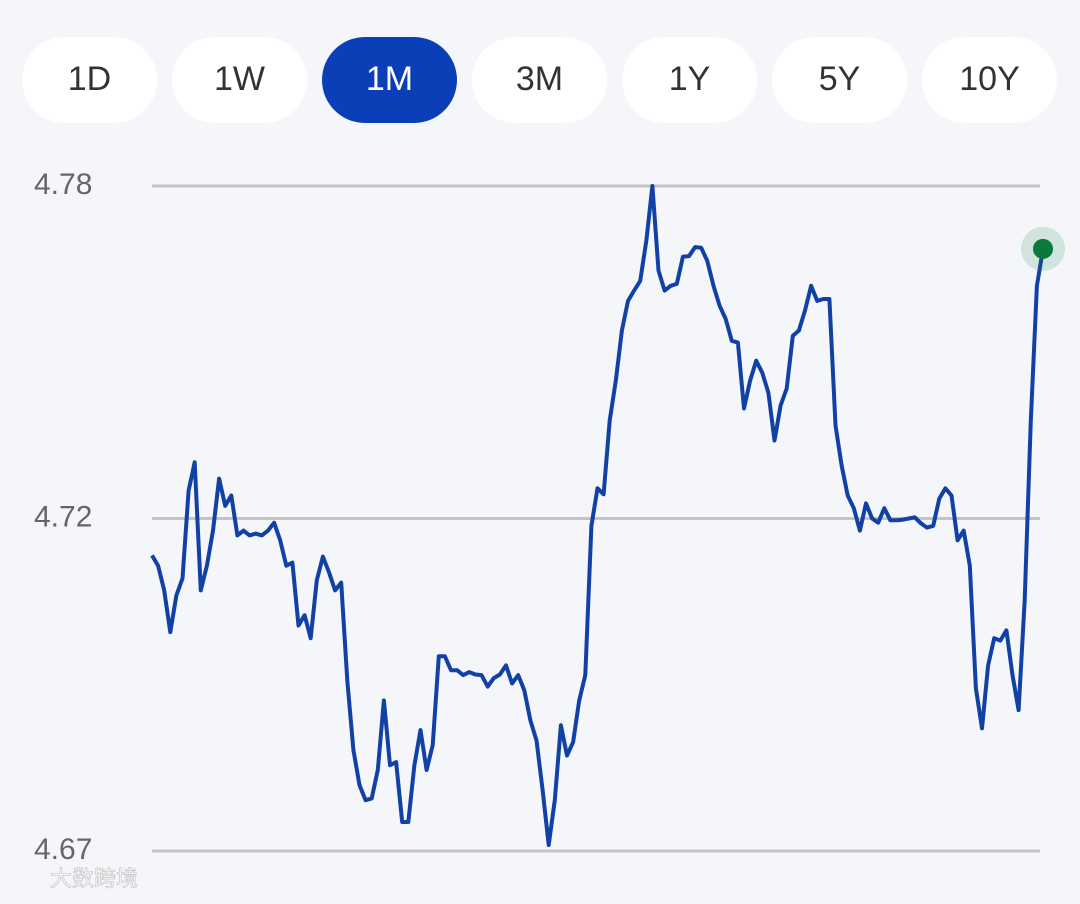 The height and width of the screenshot is (904, 1080). I want to click on period-label: 1Y, so click(690, 79).